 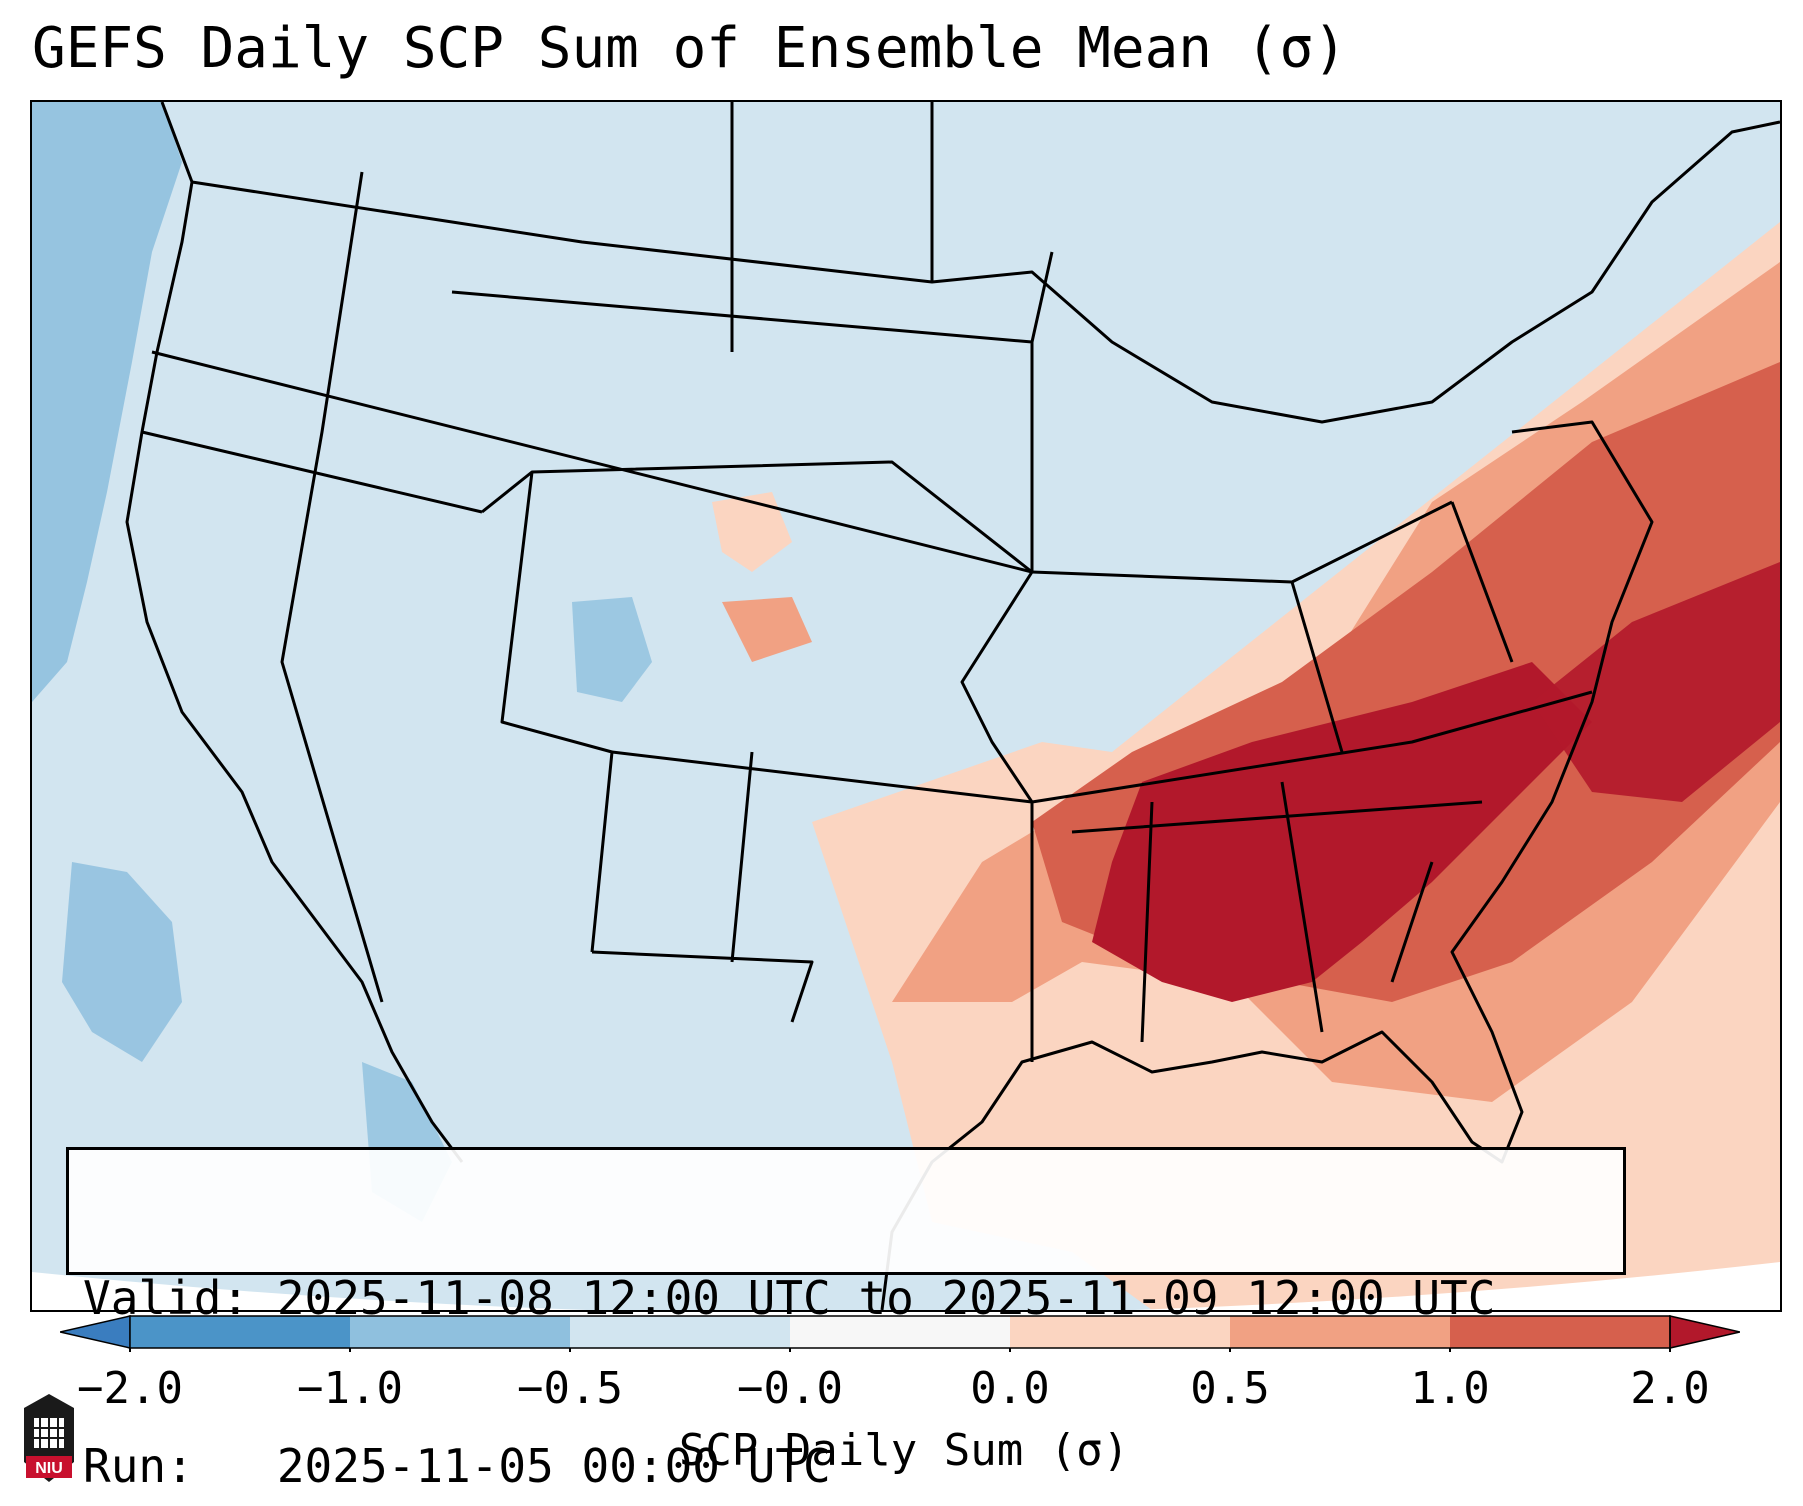 I want to click on colorbar-tick-label: −2.0, so click(x=130, y=1388).